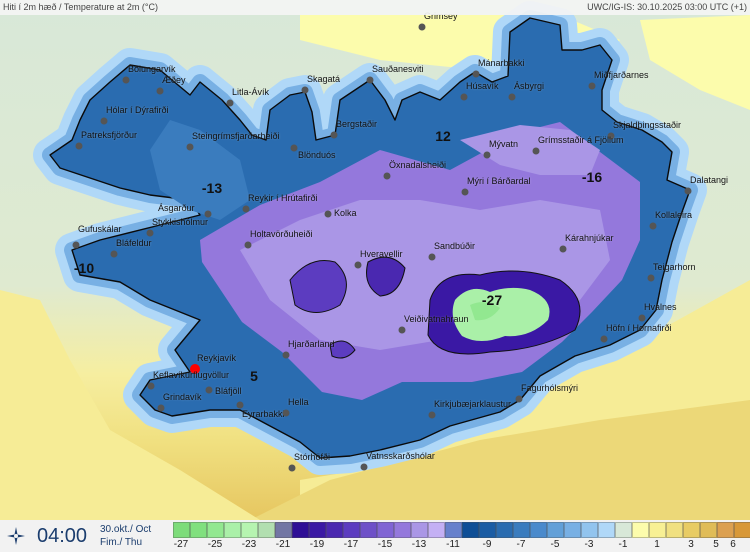 The width and height of the screenshot is (750, 552). Describe the element at coordinates (529, 86) in the screenshot. I see `station-label: Ásbyrgi` at that location.